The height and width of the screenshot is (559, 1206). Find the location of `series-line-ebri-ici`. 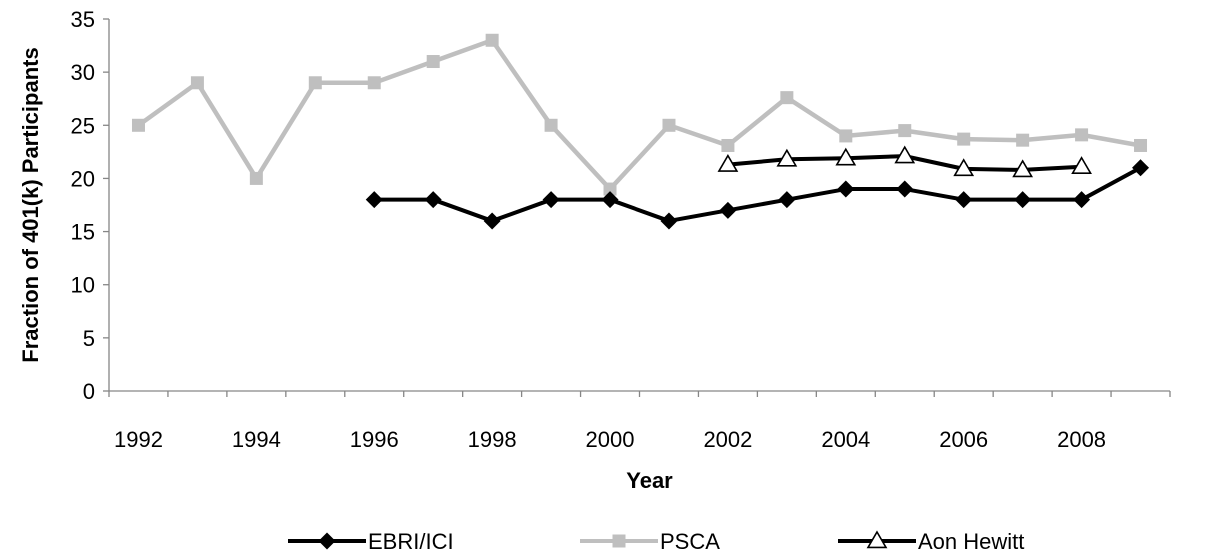

series-line-ebri-ici is located at coordinates (758, 194).